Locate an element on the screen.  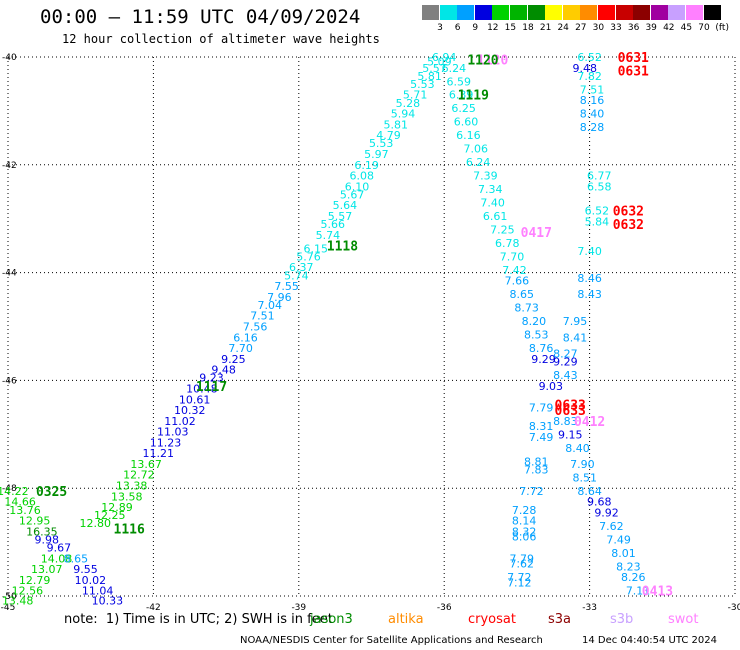
wave-height-value: 7.62 is located at coordinates (521, 564).